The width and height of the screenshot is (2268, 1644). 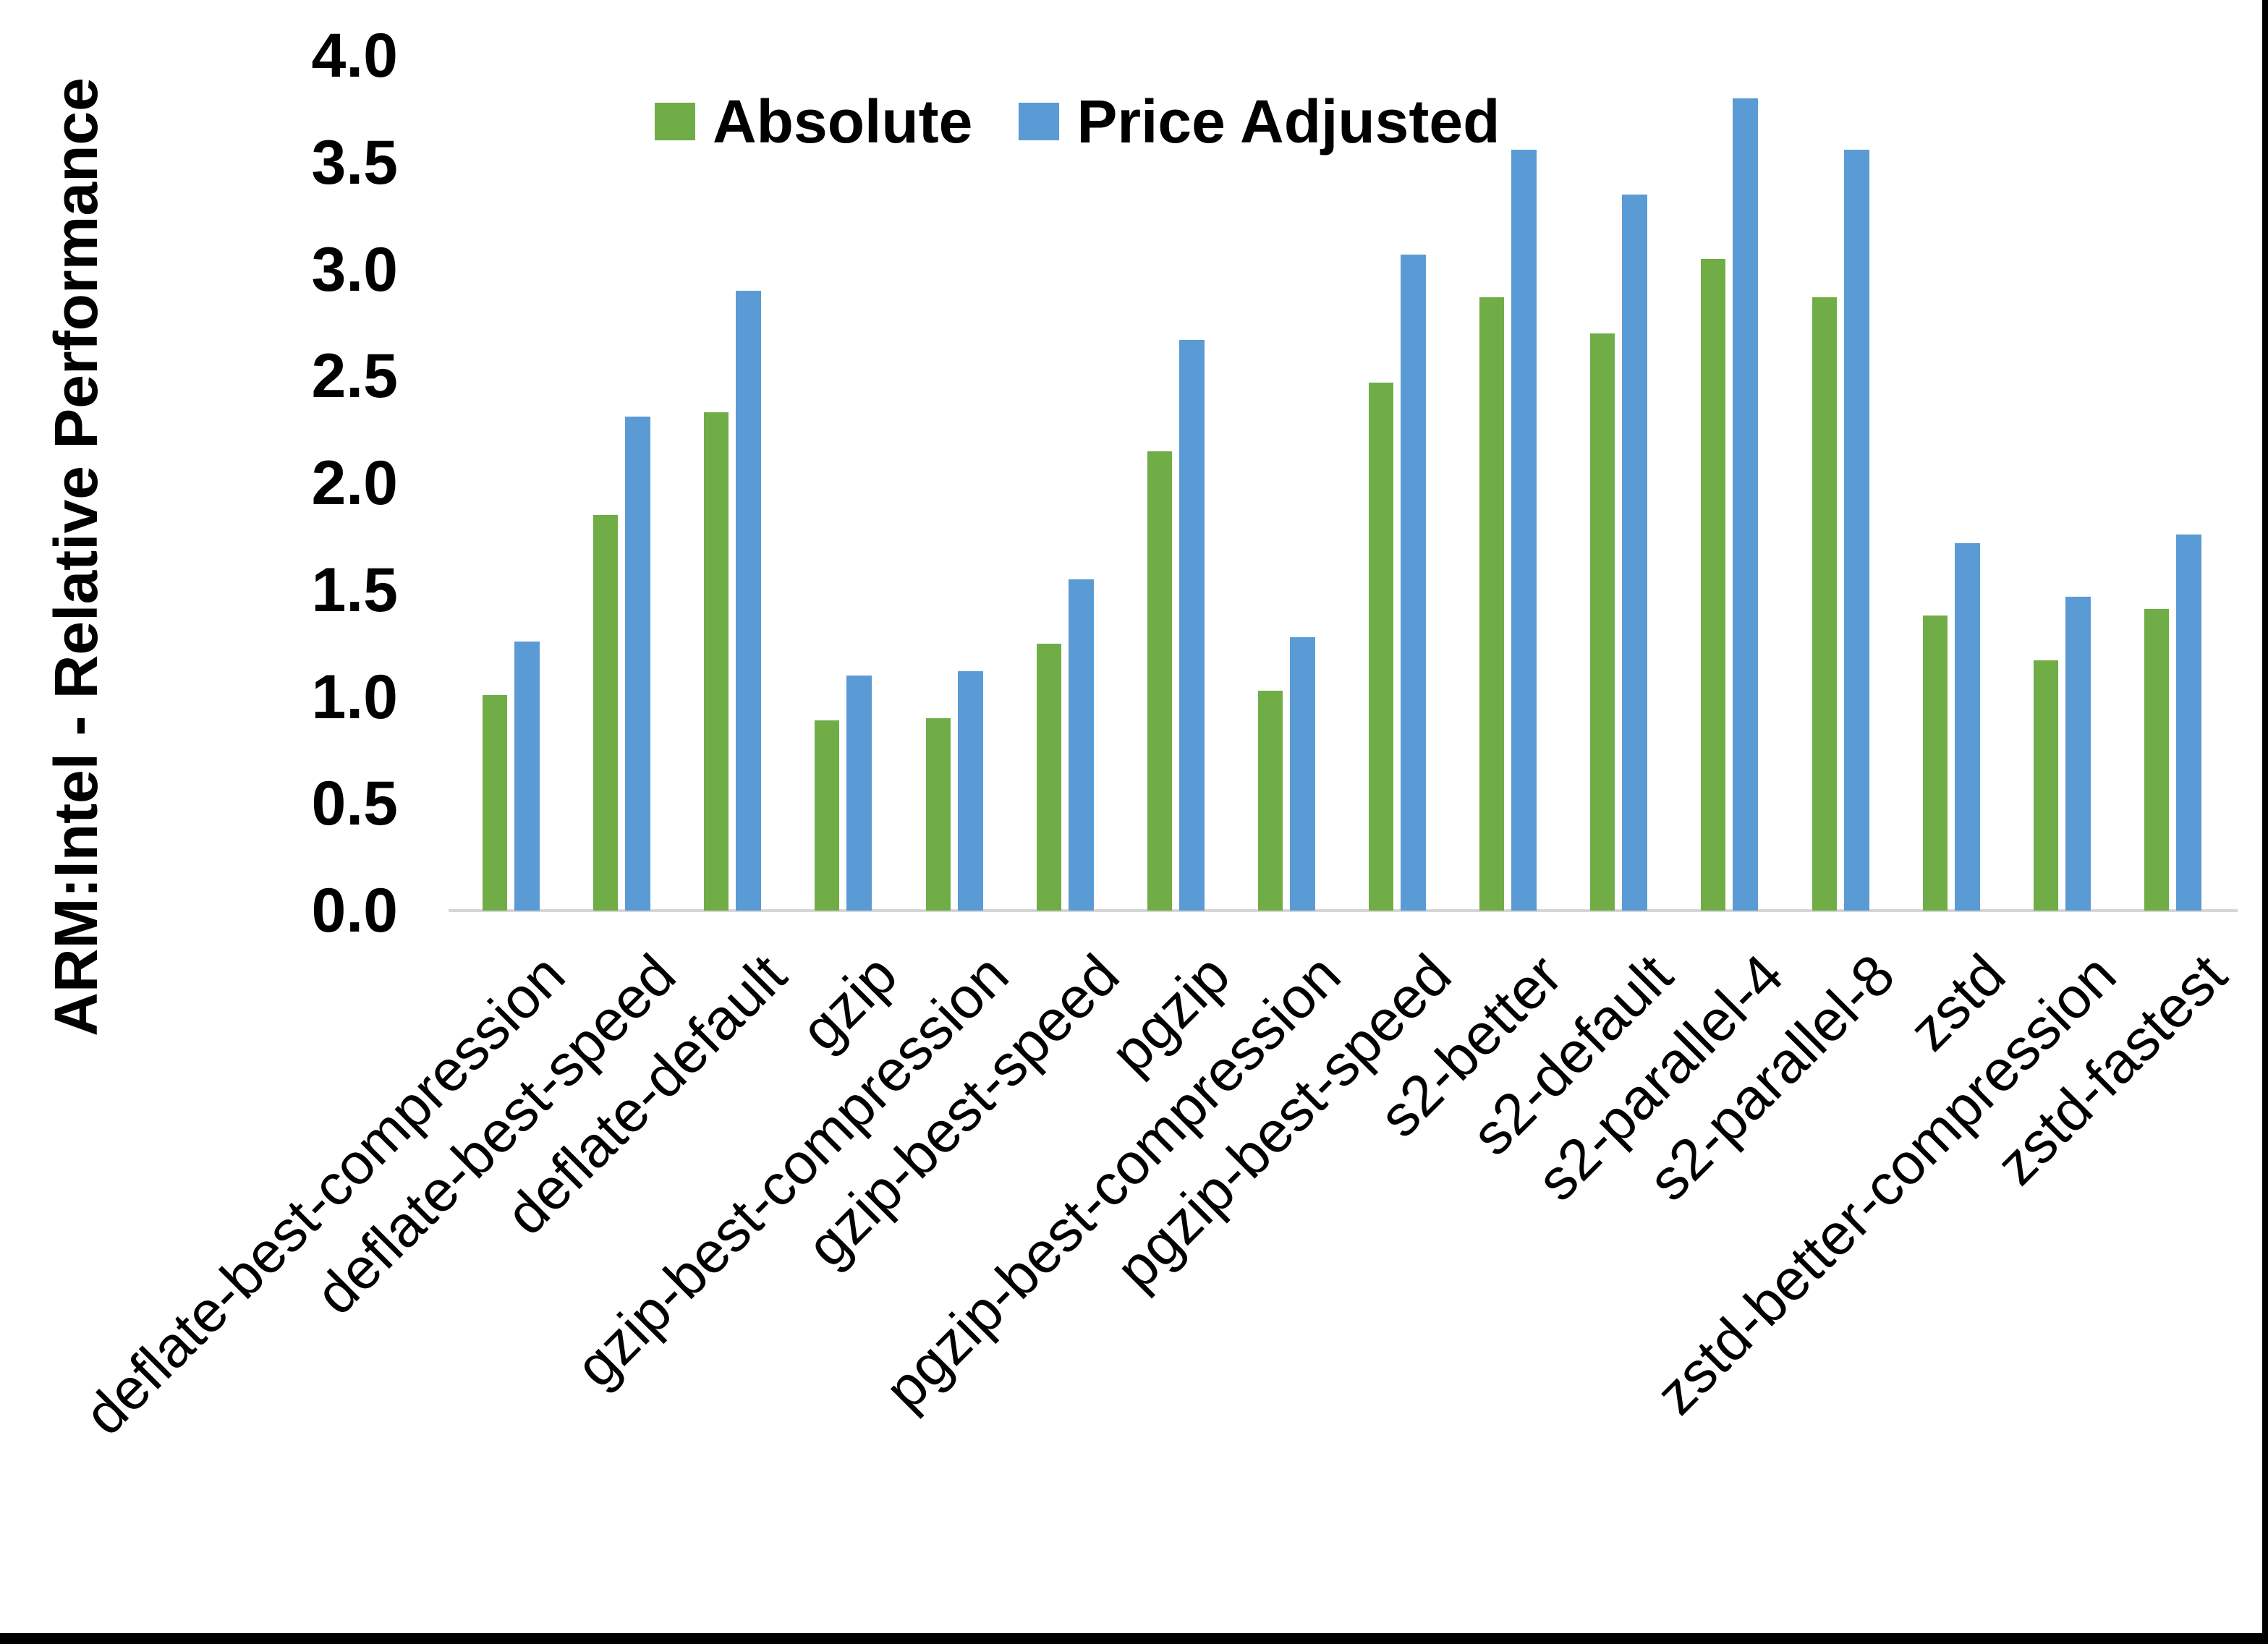 What do you see at coordinates (1343, 910) in the screenshot?
I see `x-axis-line` at bounding box center [1343, 910].